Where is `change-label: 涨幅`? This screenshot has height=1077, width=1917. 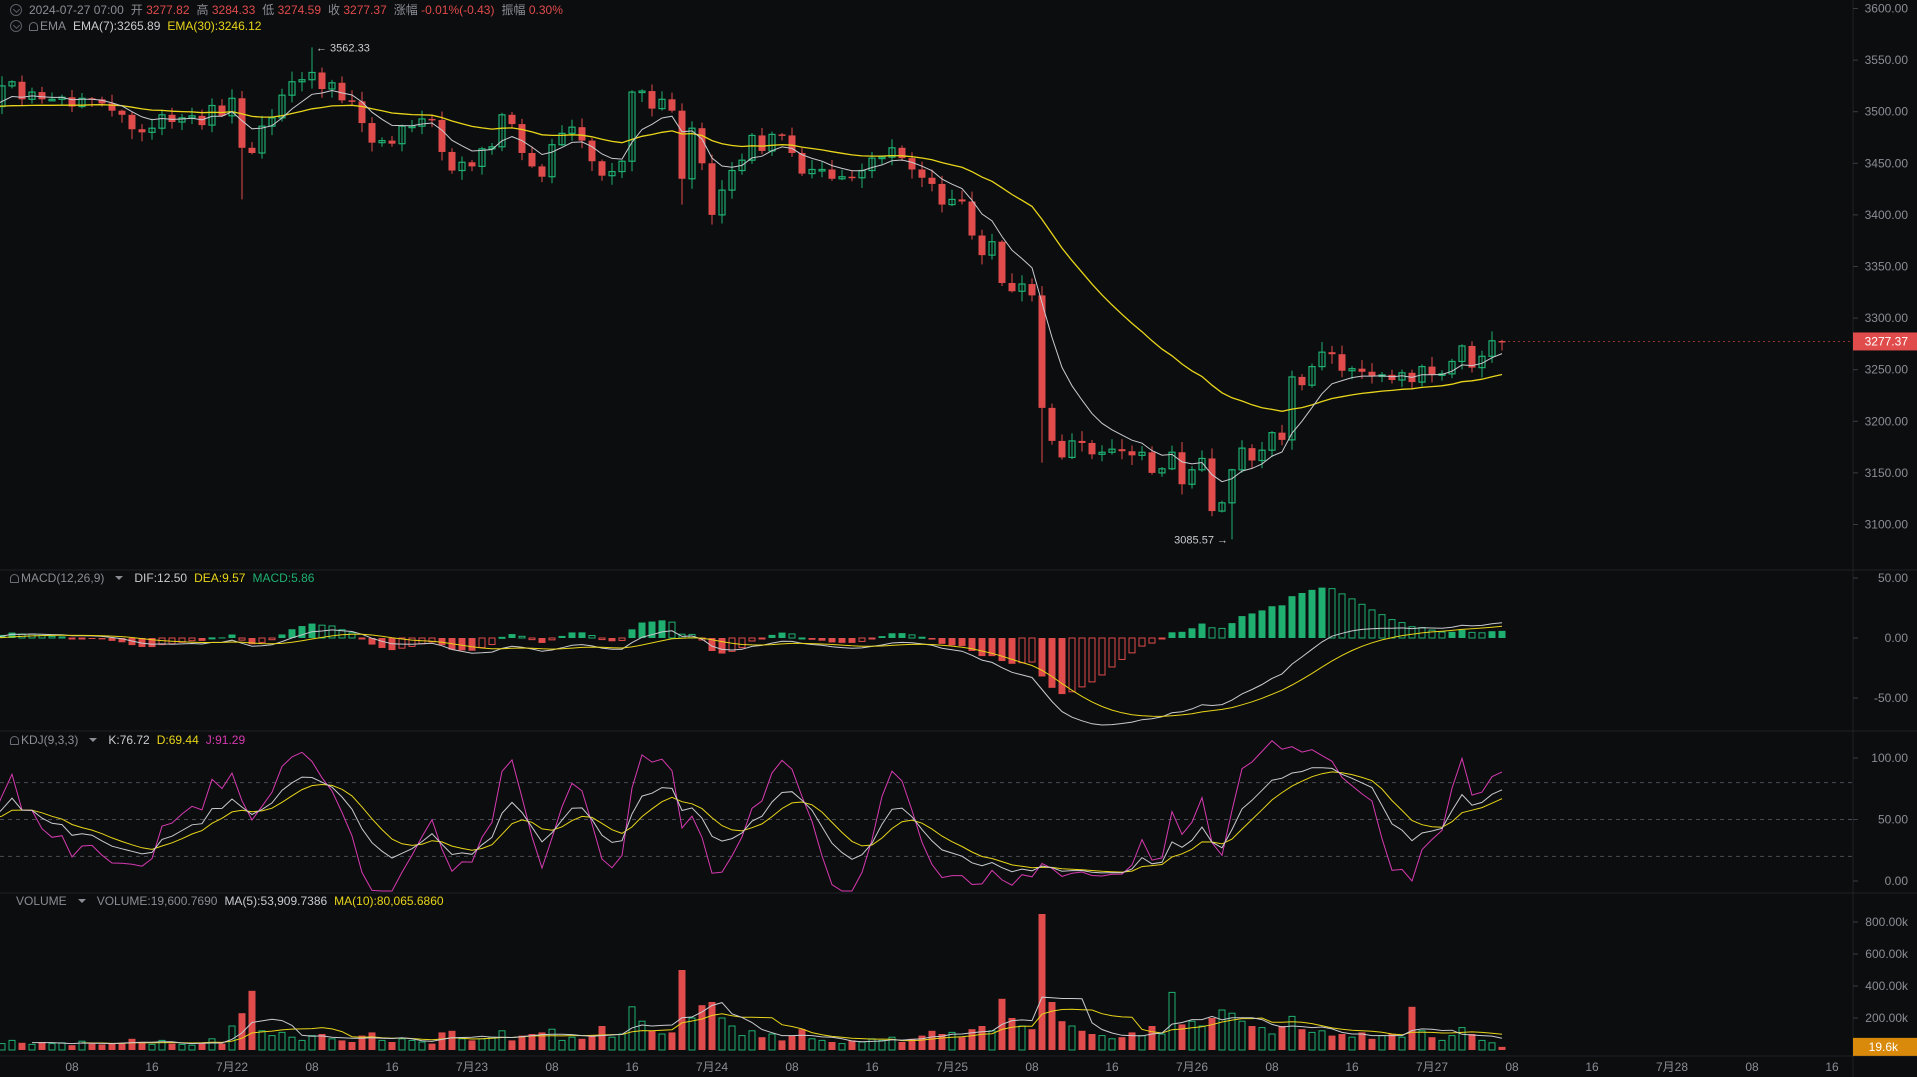
change-label: 涨幅 is located at coordinates (405, 10).